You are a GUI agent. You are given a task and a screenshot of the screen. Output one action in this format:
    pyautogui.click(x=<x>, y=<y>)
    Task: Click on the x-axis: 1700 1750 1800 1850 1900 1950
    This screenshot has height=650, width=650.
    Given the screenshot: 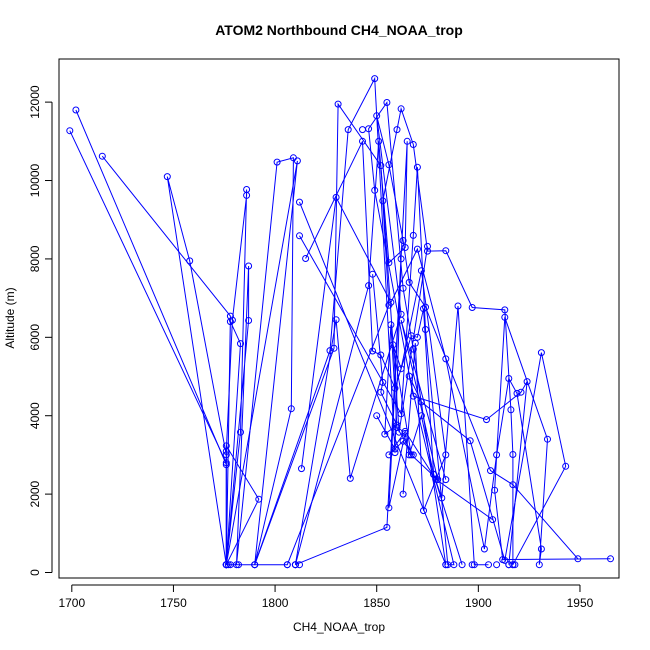 What is the action you would take?
    pyautogui.click(x=326, y=597)
    